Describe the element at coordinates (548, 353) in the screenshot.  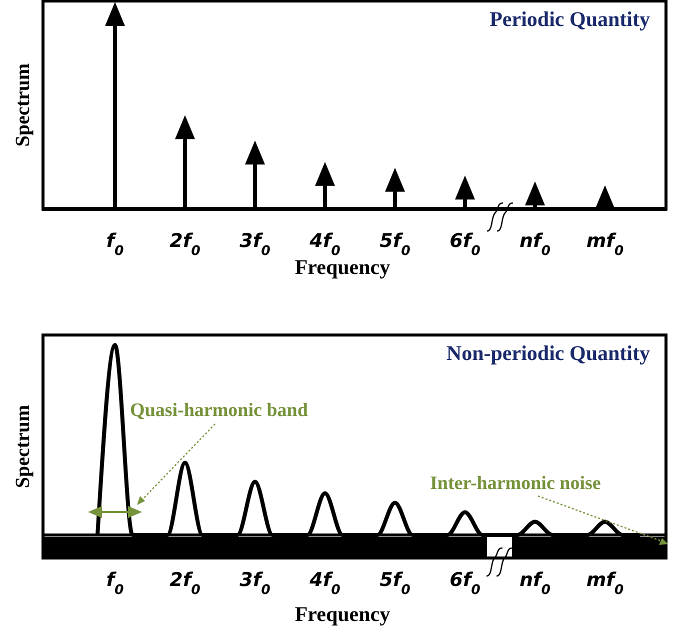
I see `chart-title: Non-periodic Quantity` at that location.